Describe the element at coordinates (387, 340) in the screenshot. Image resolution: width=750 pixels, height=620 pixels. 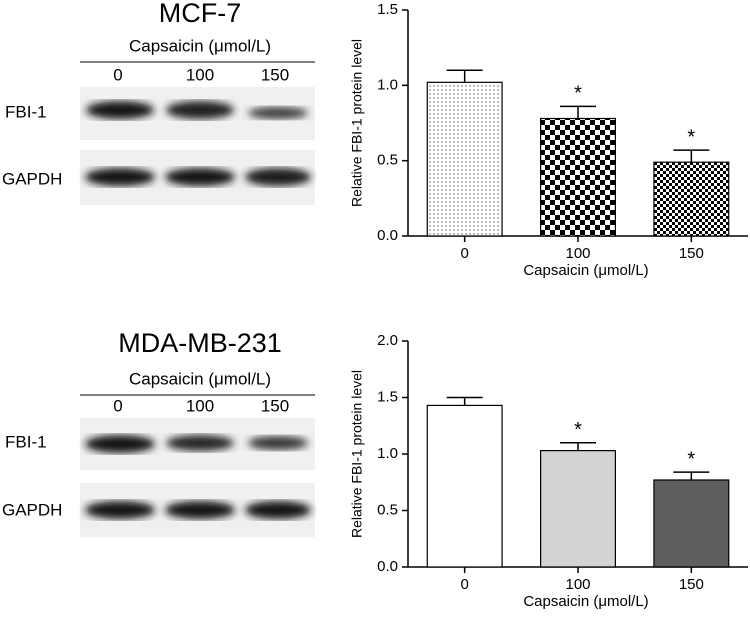
I see `y-tick-label: 2.0` at that location.